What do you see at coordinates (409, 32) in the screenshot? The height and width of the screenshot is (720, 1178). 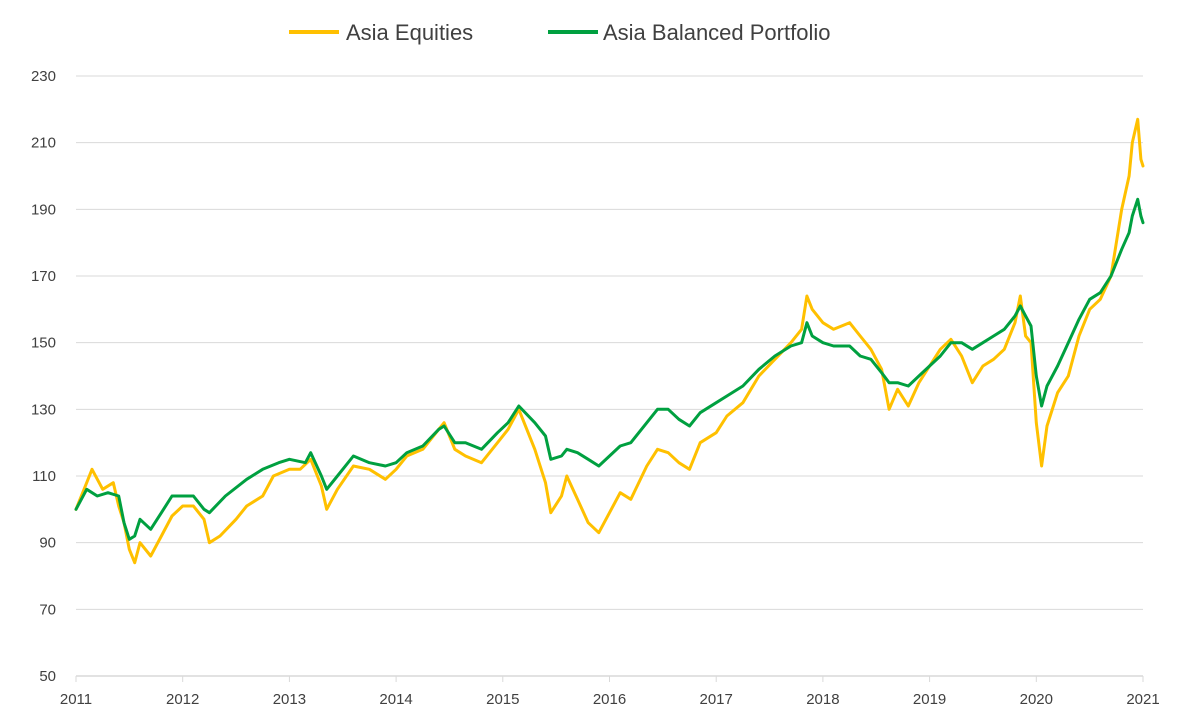 I see `legend-label-asia-equities: Asia Equities` at bounding box center [409, 32].